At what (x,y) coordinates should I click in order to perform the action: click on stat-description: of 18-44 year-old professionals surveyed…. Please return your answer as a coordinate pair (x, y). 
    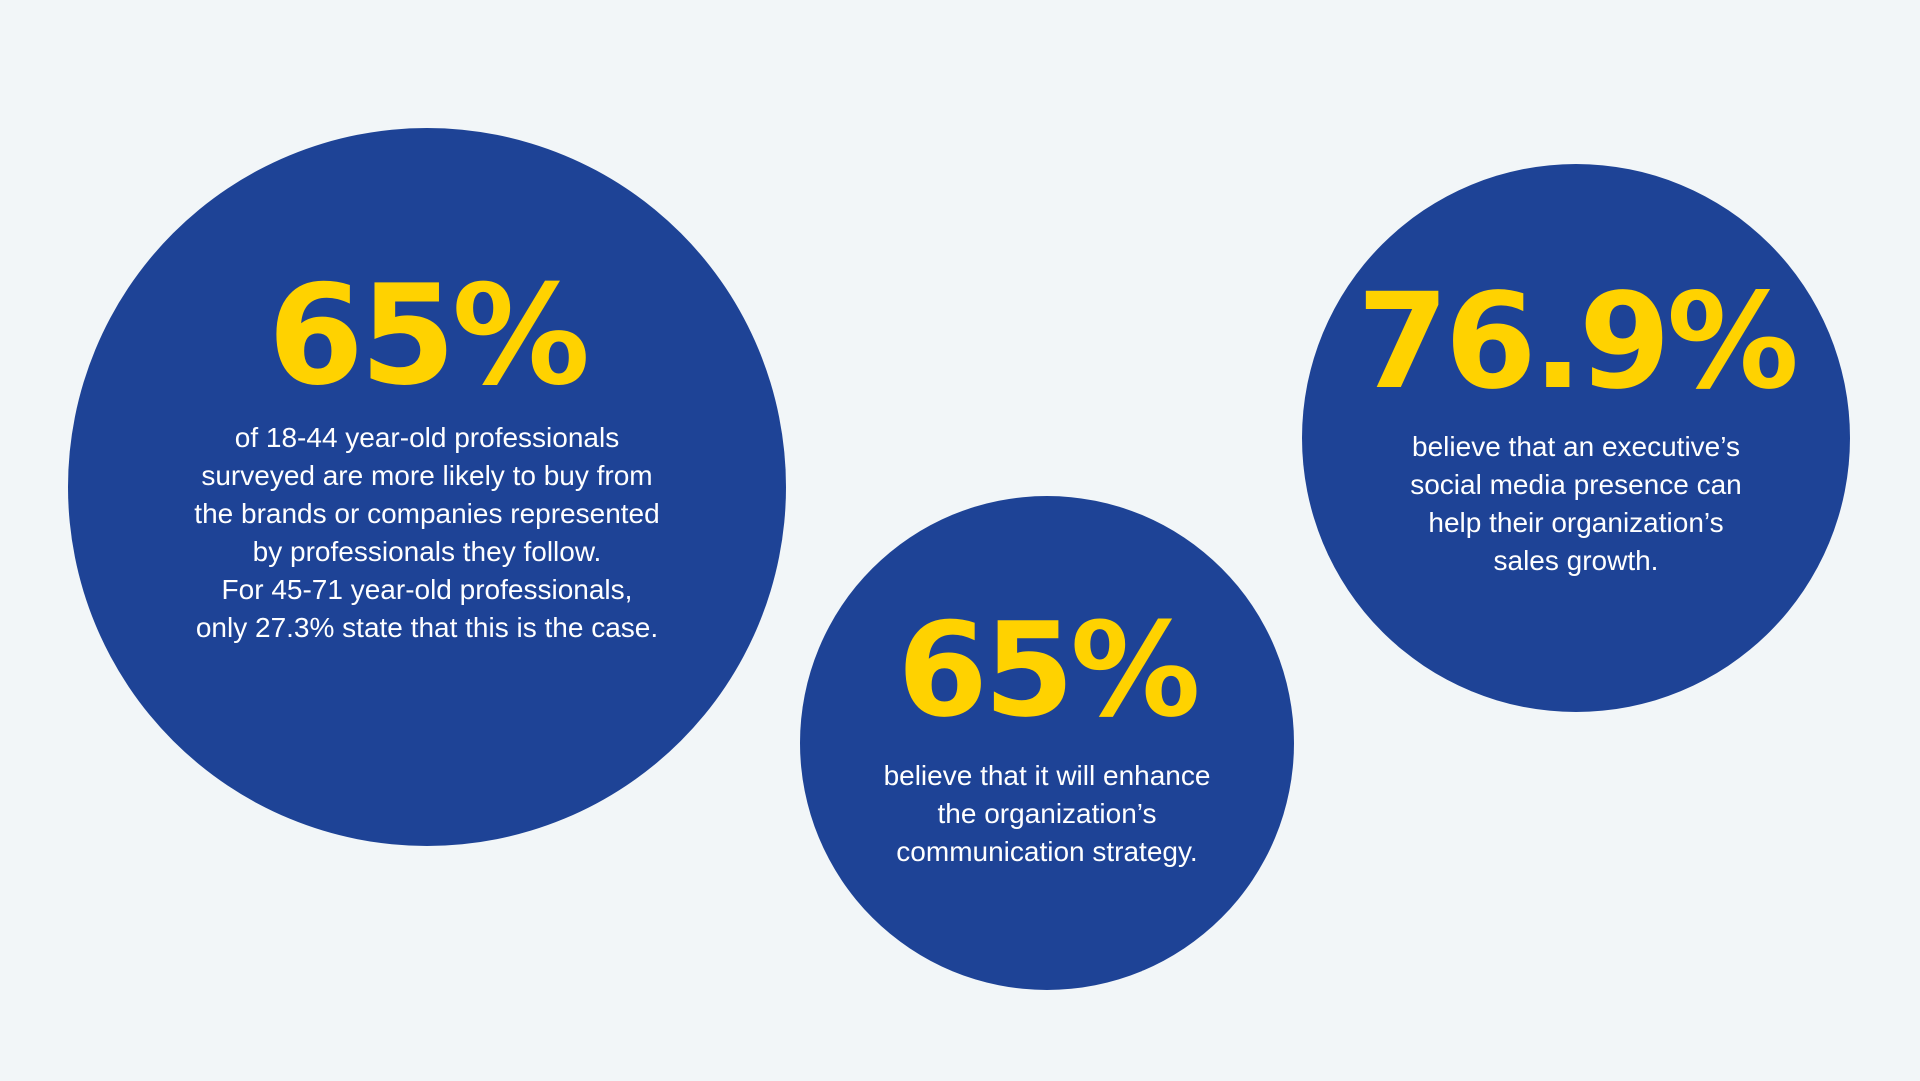
    Looking at the image, I should click on (427, 532).